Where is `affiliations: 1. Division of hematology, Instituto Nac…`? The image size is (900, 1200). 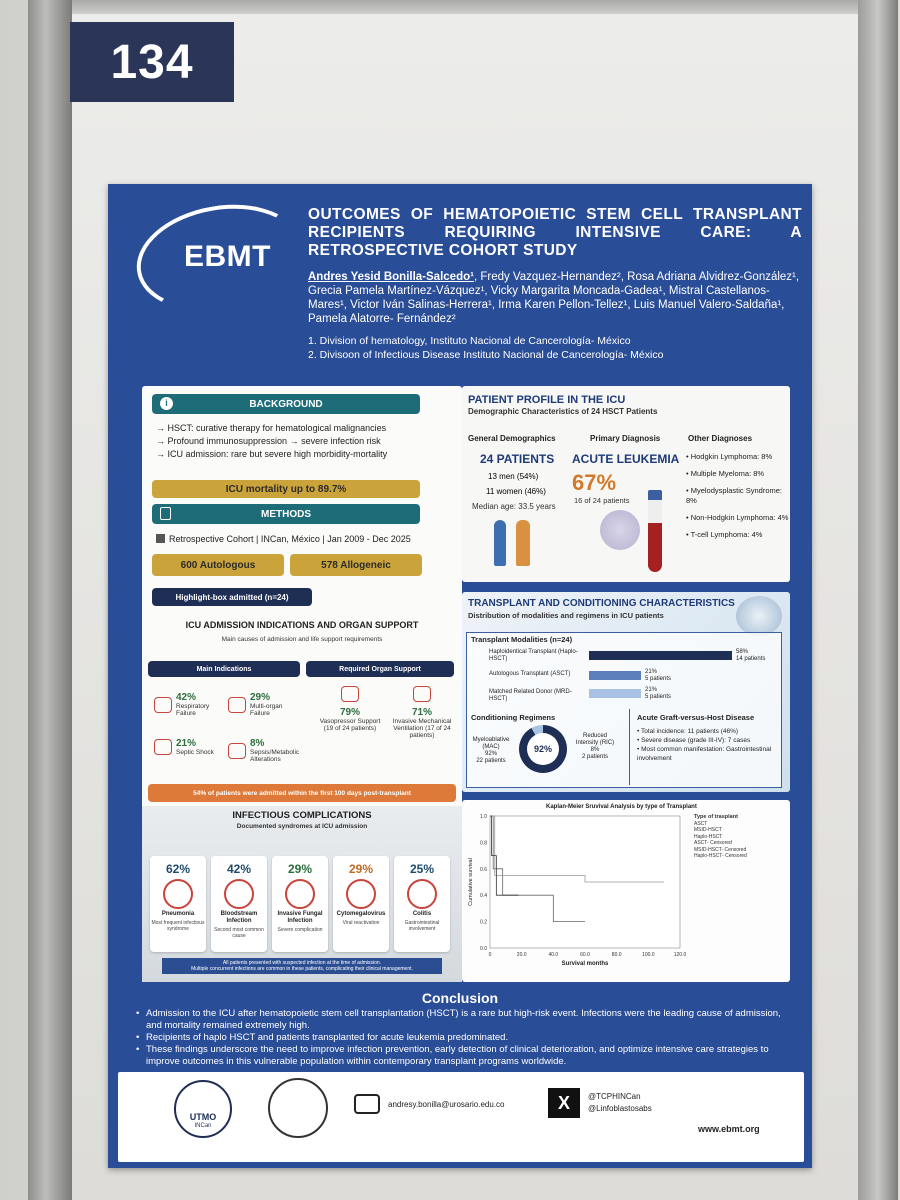
affiliations: 1. Division of hematology, Instituto Nac… is located at coordinates (555, 348).